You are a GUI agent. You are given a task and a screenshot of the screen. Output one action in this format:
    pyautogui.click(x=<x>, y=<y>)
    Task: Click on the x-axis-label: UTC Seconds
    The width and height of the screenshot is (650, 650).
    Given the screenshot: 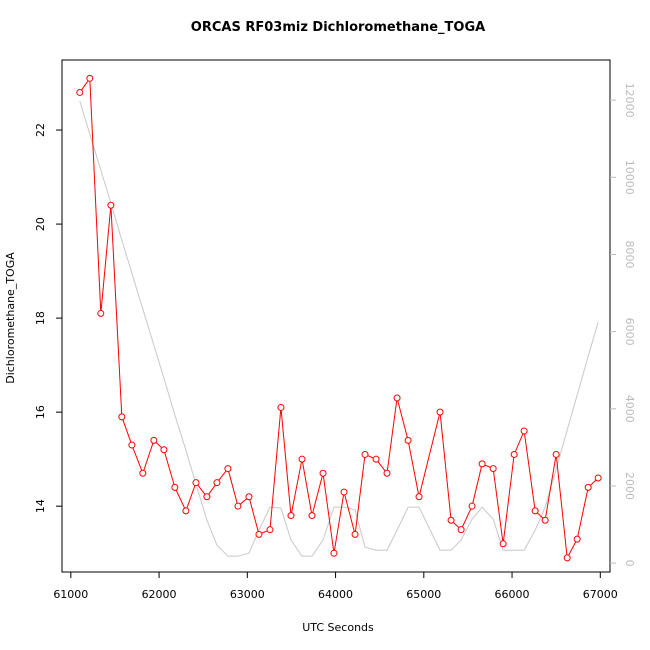 What is the action you would take?
    pyautogui.click(x=338, y=627)
    